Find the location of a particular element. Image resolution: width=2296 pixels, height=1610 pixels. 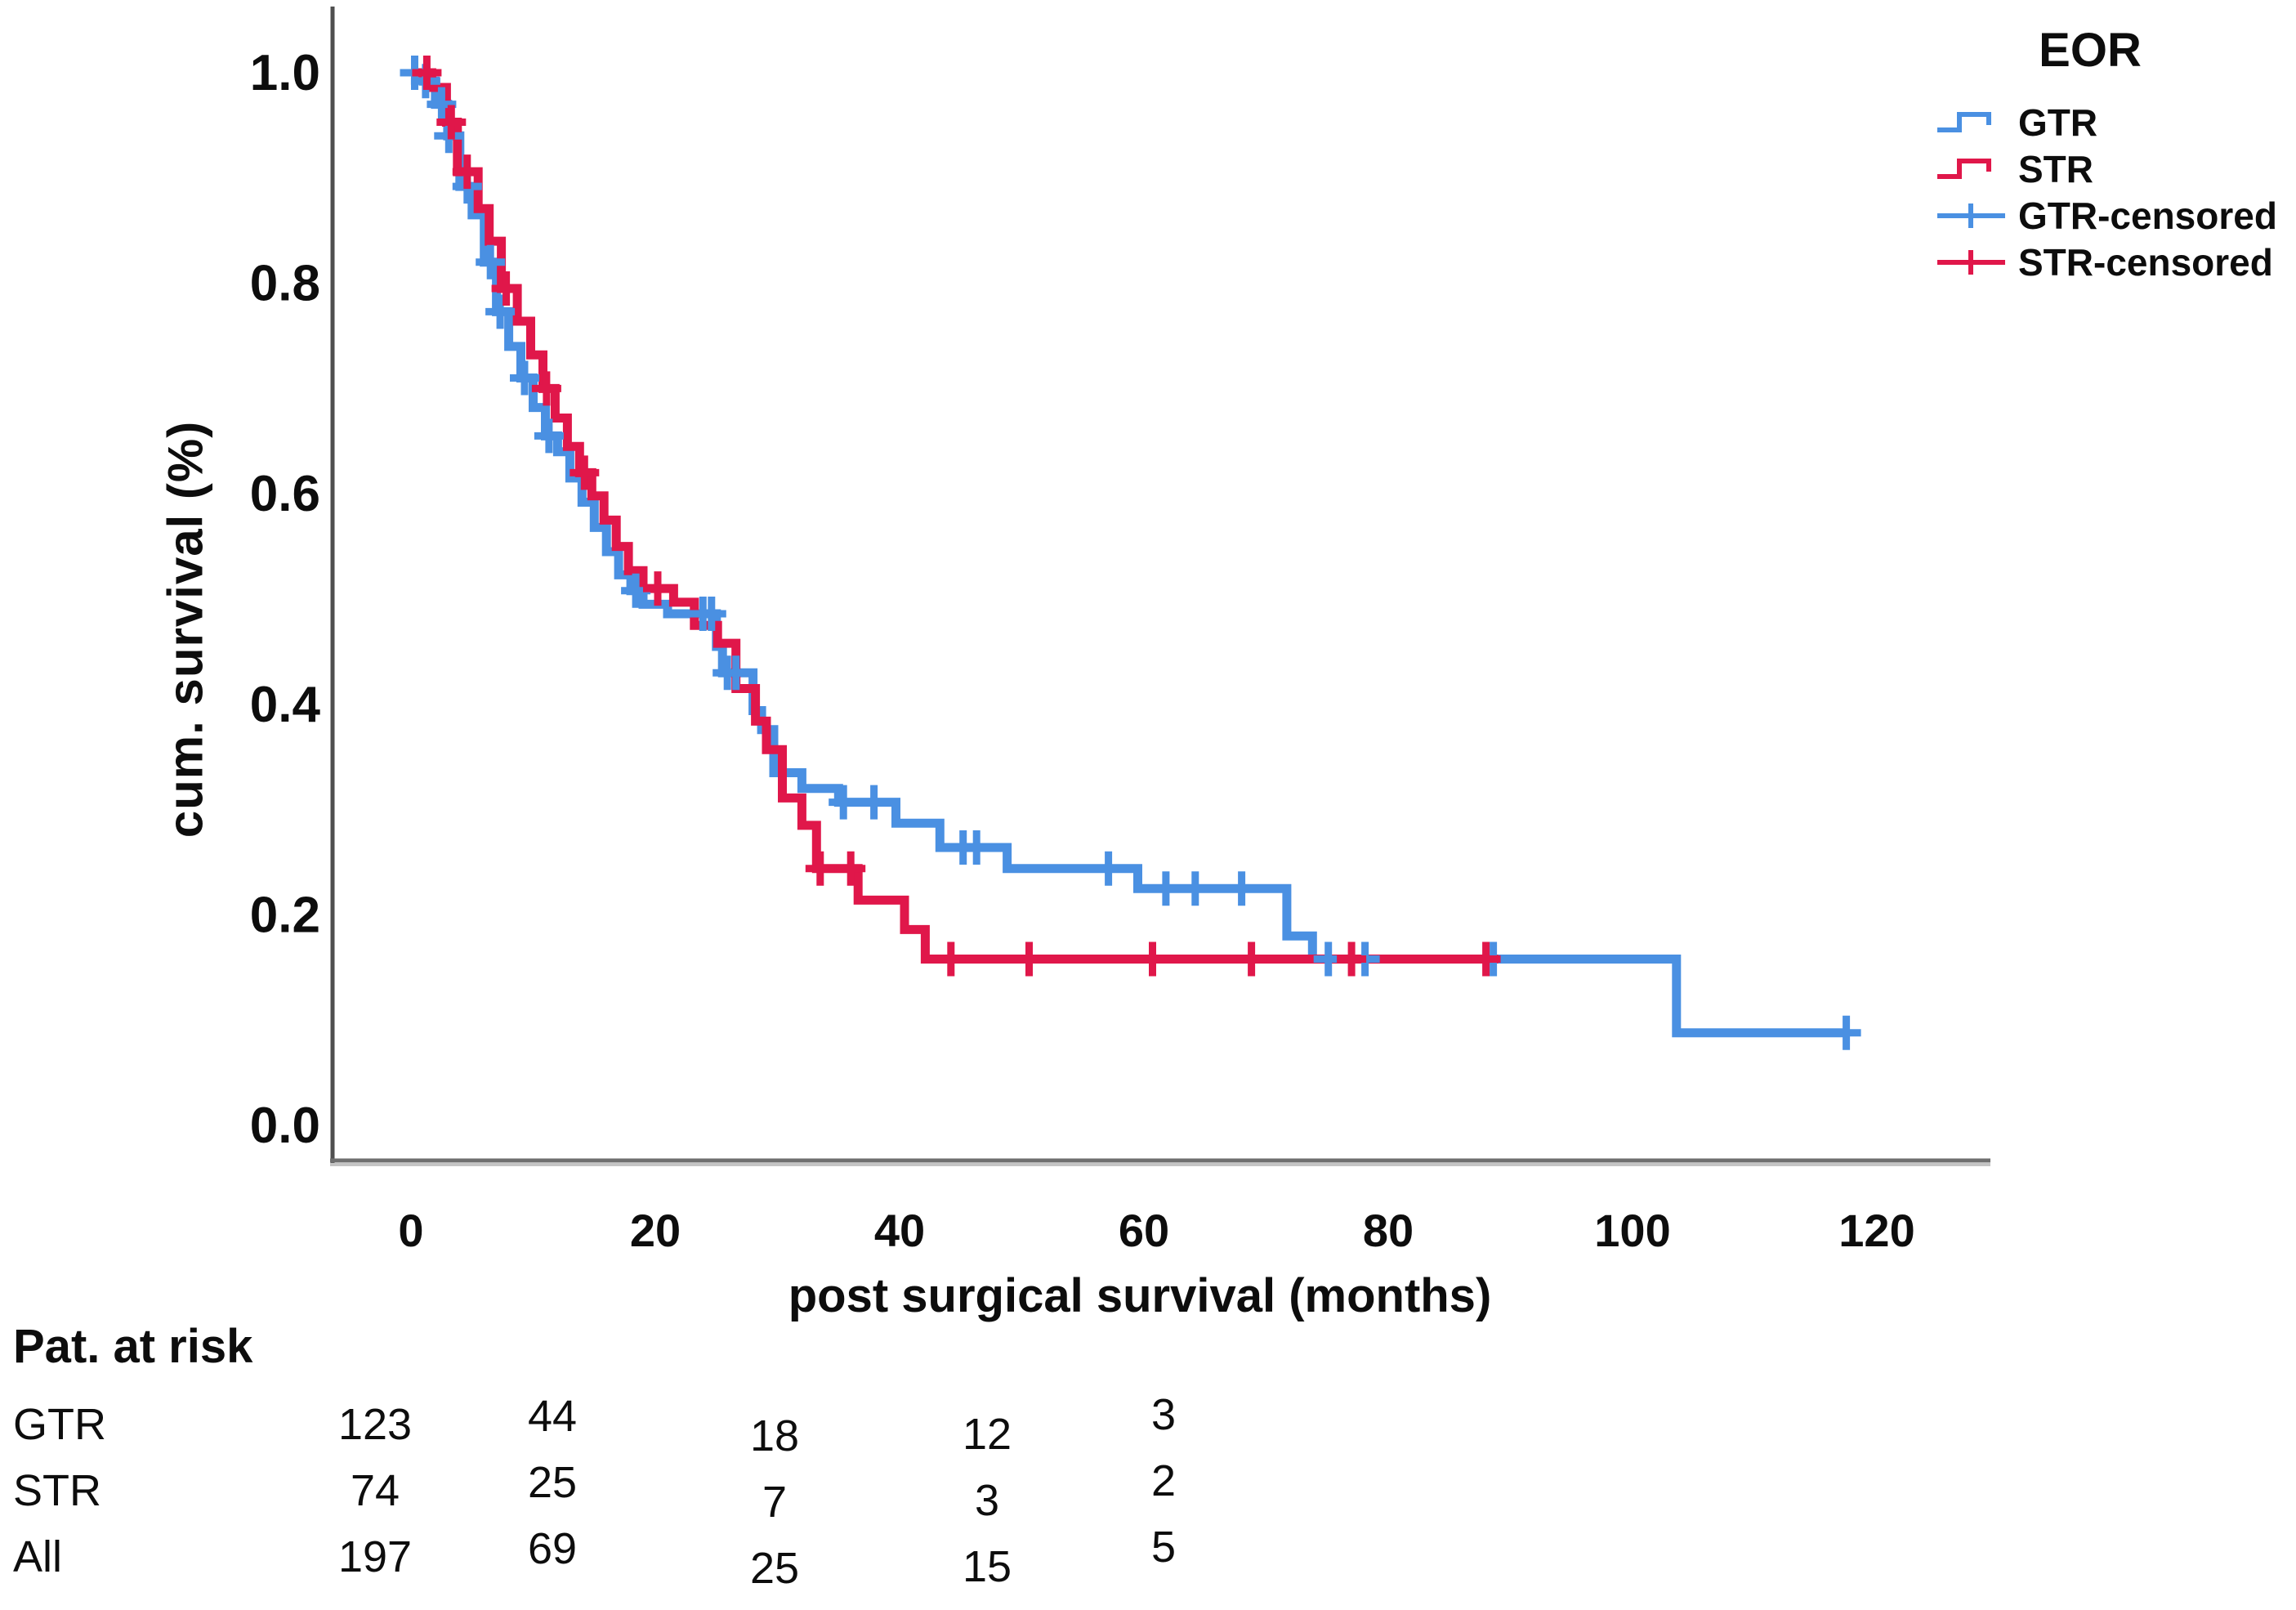

risk-row-label: GTR is located at coordinates (59, 1424).